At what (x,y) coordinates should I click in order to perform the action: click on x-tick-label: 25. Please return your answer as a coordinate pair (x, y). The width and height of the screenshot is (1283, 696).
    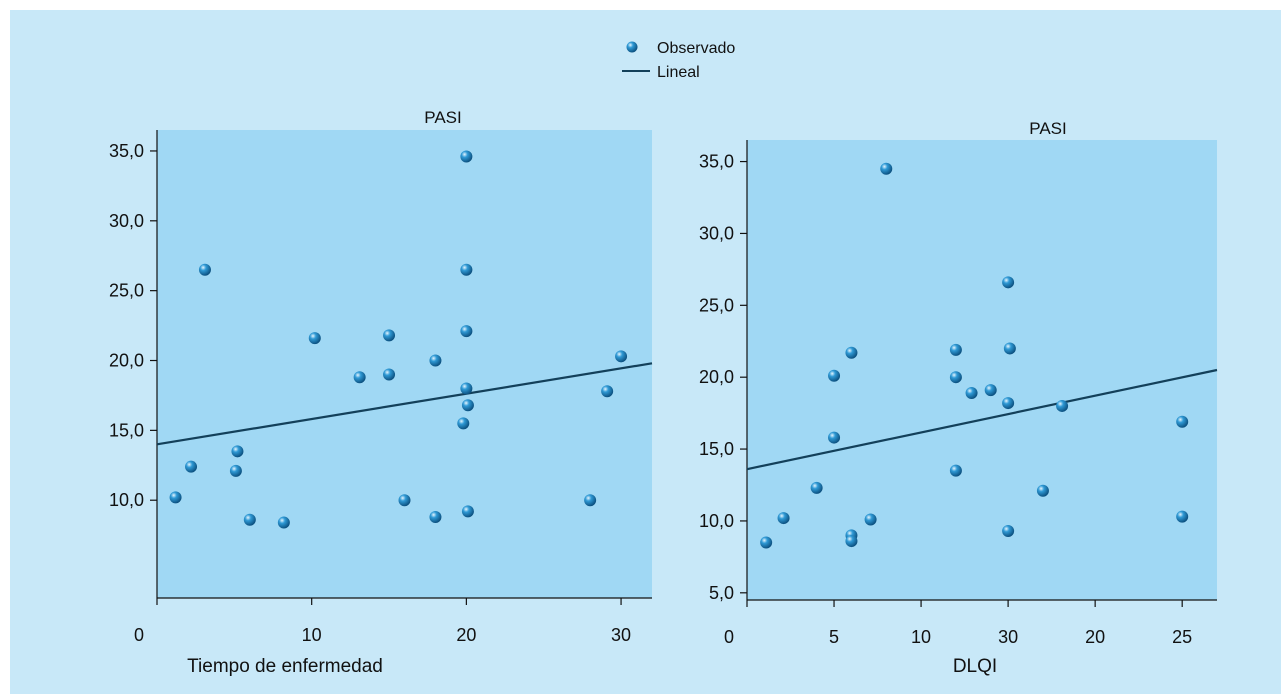
    Looking at the image, I should click on (1182, 637).